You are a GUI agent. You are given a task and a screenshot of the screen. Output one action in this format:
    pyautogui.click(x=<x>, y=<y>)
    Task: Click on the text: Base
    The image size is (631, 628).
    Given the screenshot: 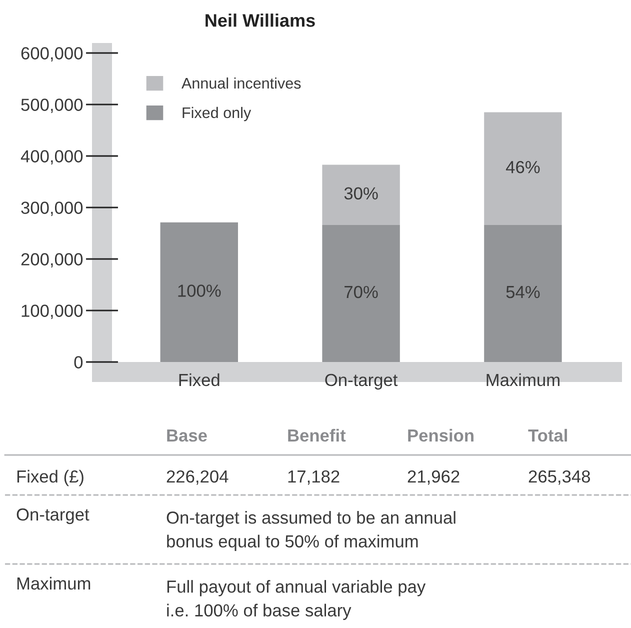 What is the action you would take?
    pyautogui.click(x=187, y=436)
    